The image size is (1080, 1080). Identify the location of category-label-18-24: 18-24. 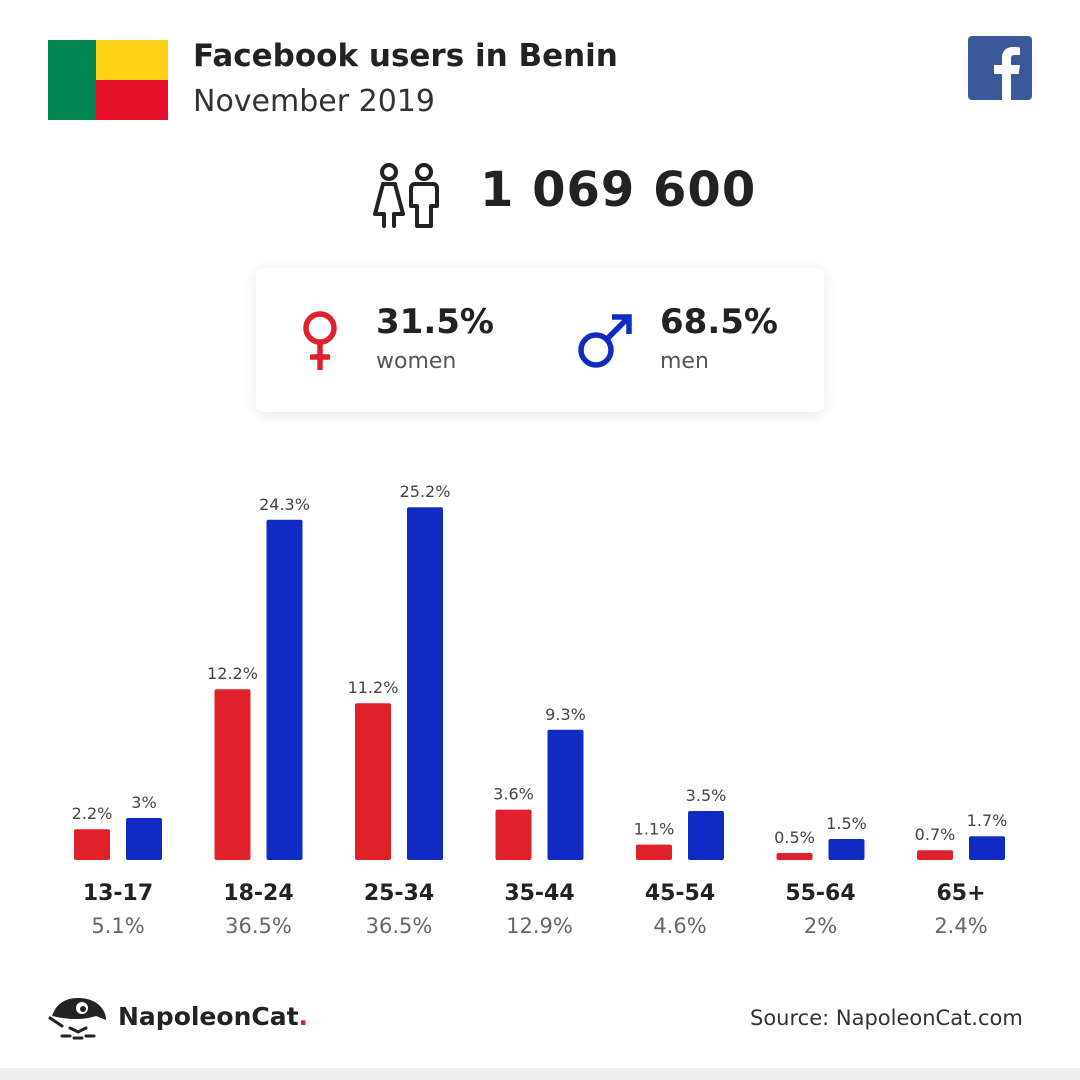
(258, 893).